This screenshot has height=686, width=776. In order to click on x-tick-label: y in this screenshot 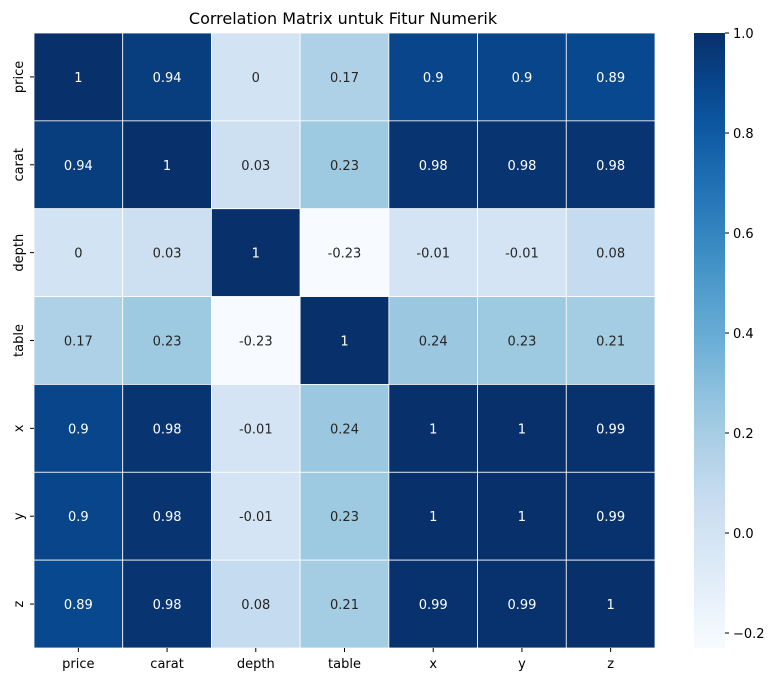, I will do `click(522, 664)`.